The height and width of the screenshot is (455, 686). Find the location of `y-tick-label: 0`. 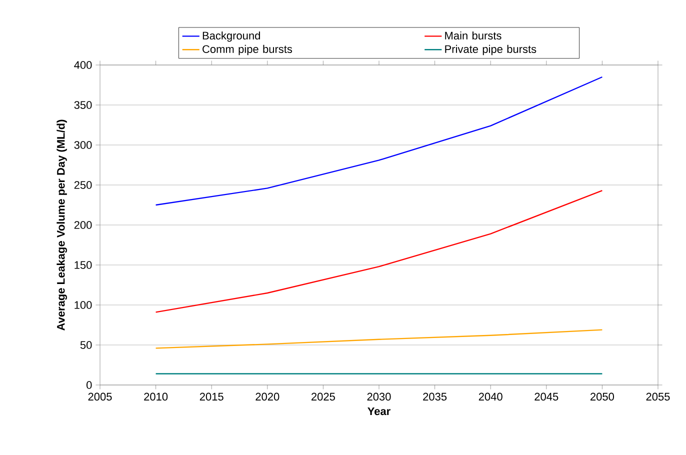

y-tick-label: 0 is located at coordinates (89, 385).